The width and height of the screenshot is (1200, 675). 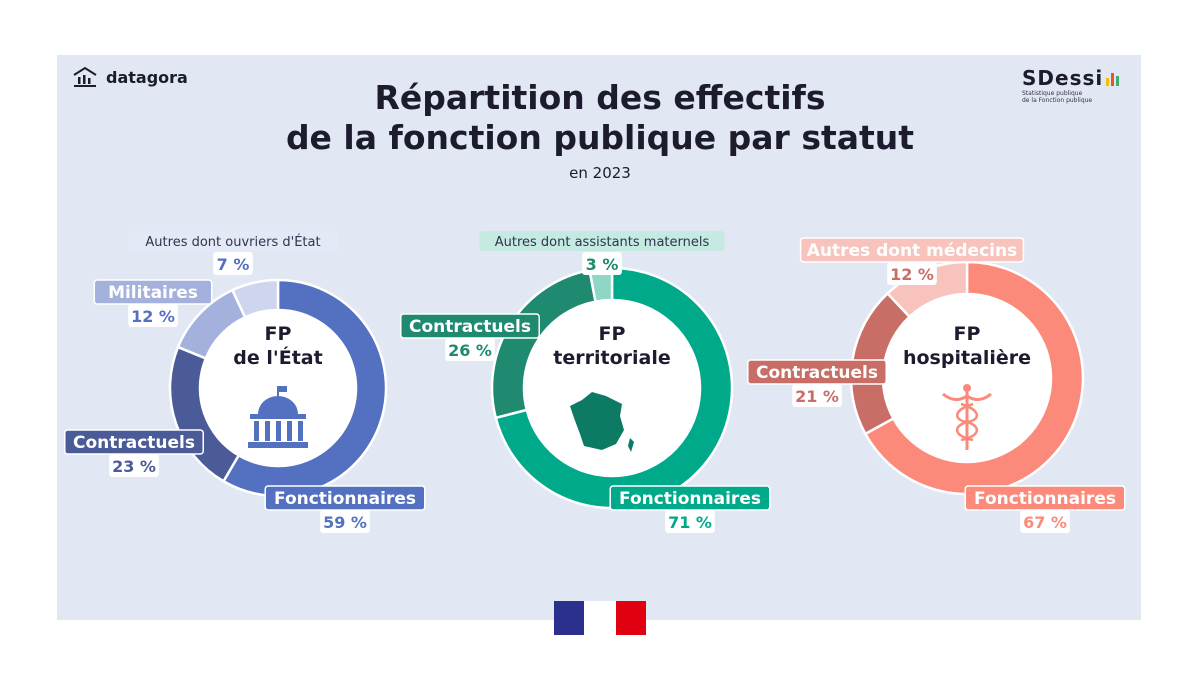 I want to click on slice-label: Fonctionnaires 71 %, so click(x=690, y=509).